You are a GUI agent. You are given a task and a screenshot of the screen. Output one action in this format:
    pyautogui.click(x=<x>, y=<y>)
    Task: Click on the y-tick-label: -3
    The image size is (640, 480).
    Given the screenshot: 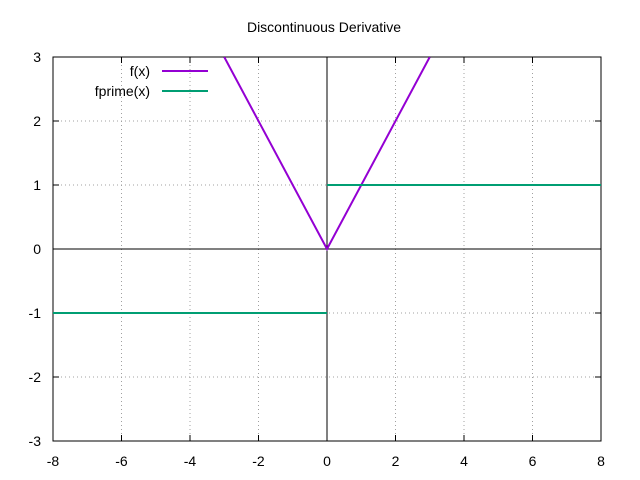 What is the action you would take?
    pyautogui.click(x=35, y=441)
    